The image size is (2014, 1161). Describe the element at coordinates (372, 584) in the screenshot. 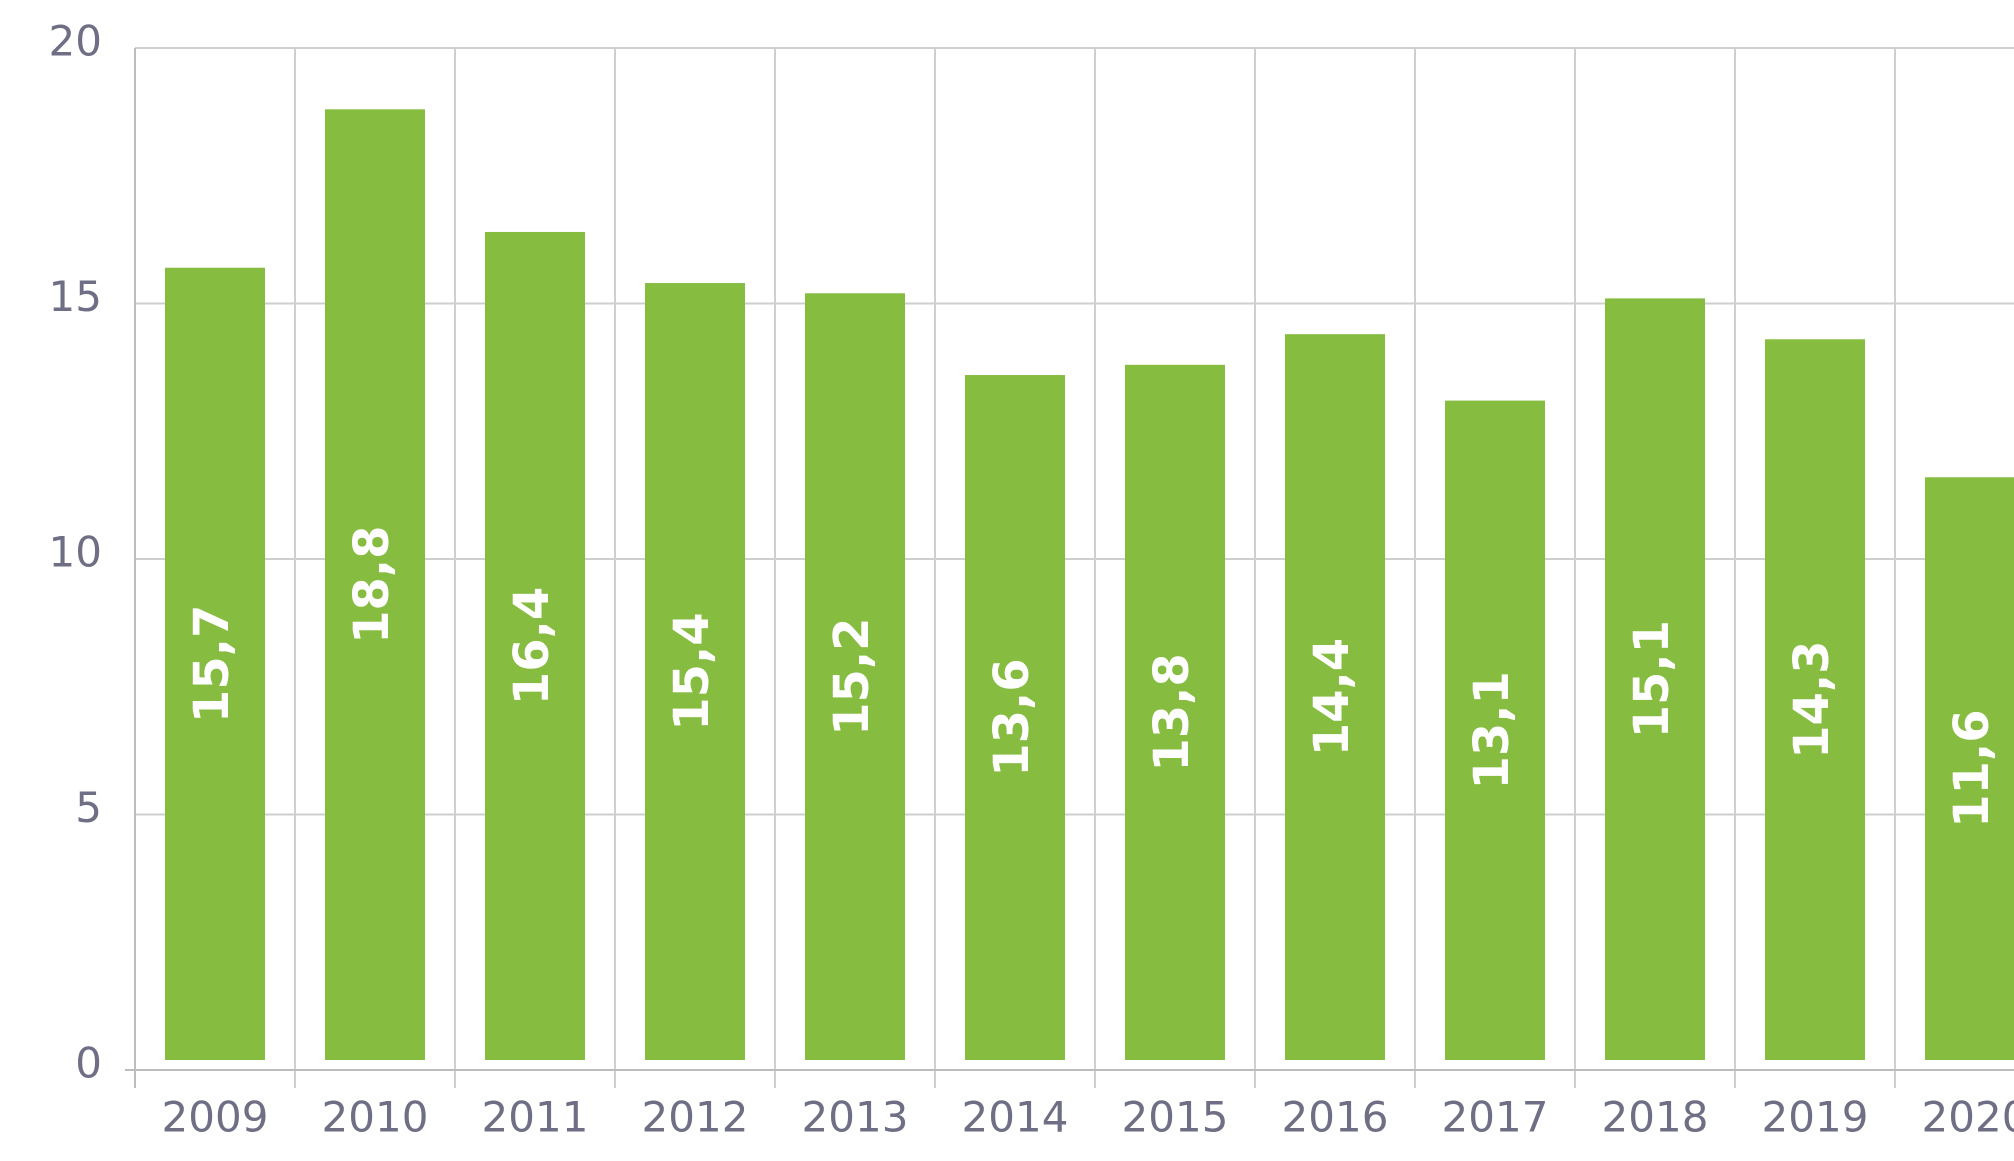

I see `value-label: 18,8` at that location.